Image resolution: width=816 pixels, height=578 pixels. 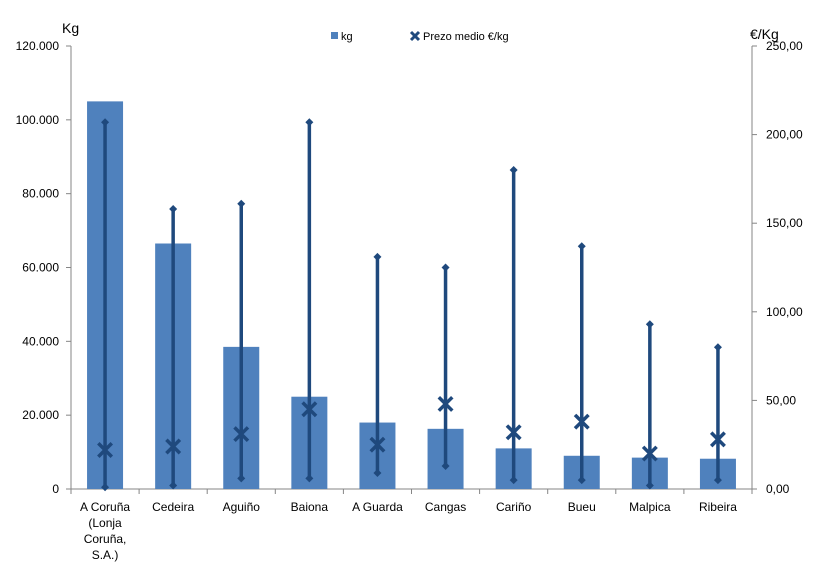 What do you see at coordinates (784, 223) in the screenshot?
I see `right-tick-label: 150,00` at bounding box center [784, 223].